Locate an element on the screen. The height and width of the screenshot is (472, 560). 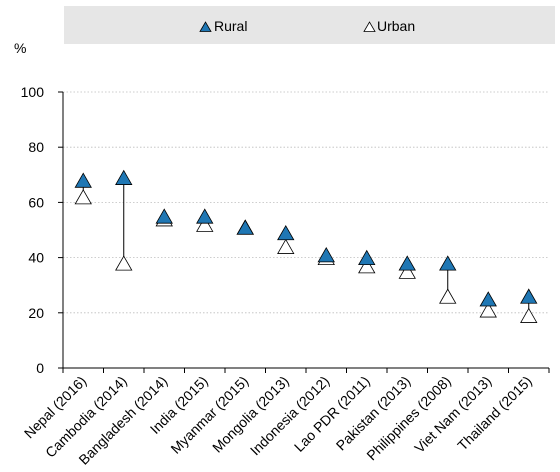
y-axis-label: % is located at coordinates (20, 48).